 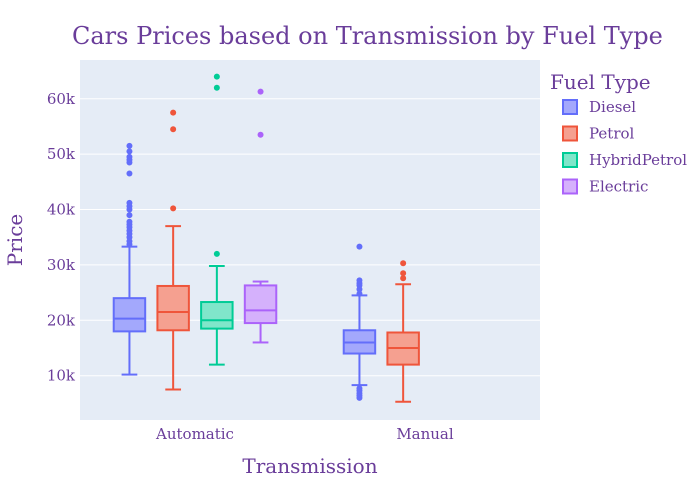 I want to click on legend-label: HybridPetrol, so click(x=638, y=160).